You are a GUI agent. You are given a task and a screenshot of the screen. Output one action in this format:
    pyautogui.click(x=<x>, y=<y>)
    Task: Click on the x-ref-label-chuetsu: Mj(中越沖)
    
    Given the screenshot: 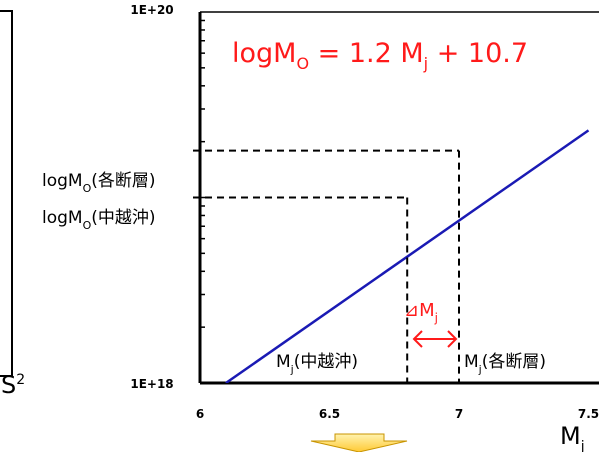 What is the action you would take?
    pyautogui.click(x=317, y=364)
    